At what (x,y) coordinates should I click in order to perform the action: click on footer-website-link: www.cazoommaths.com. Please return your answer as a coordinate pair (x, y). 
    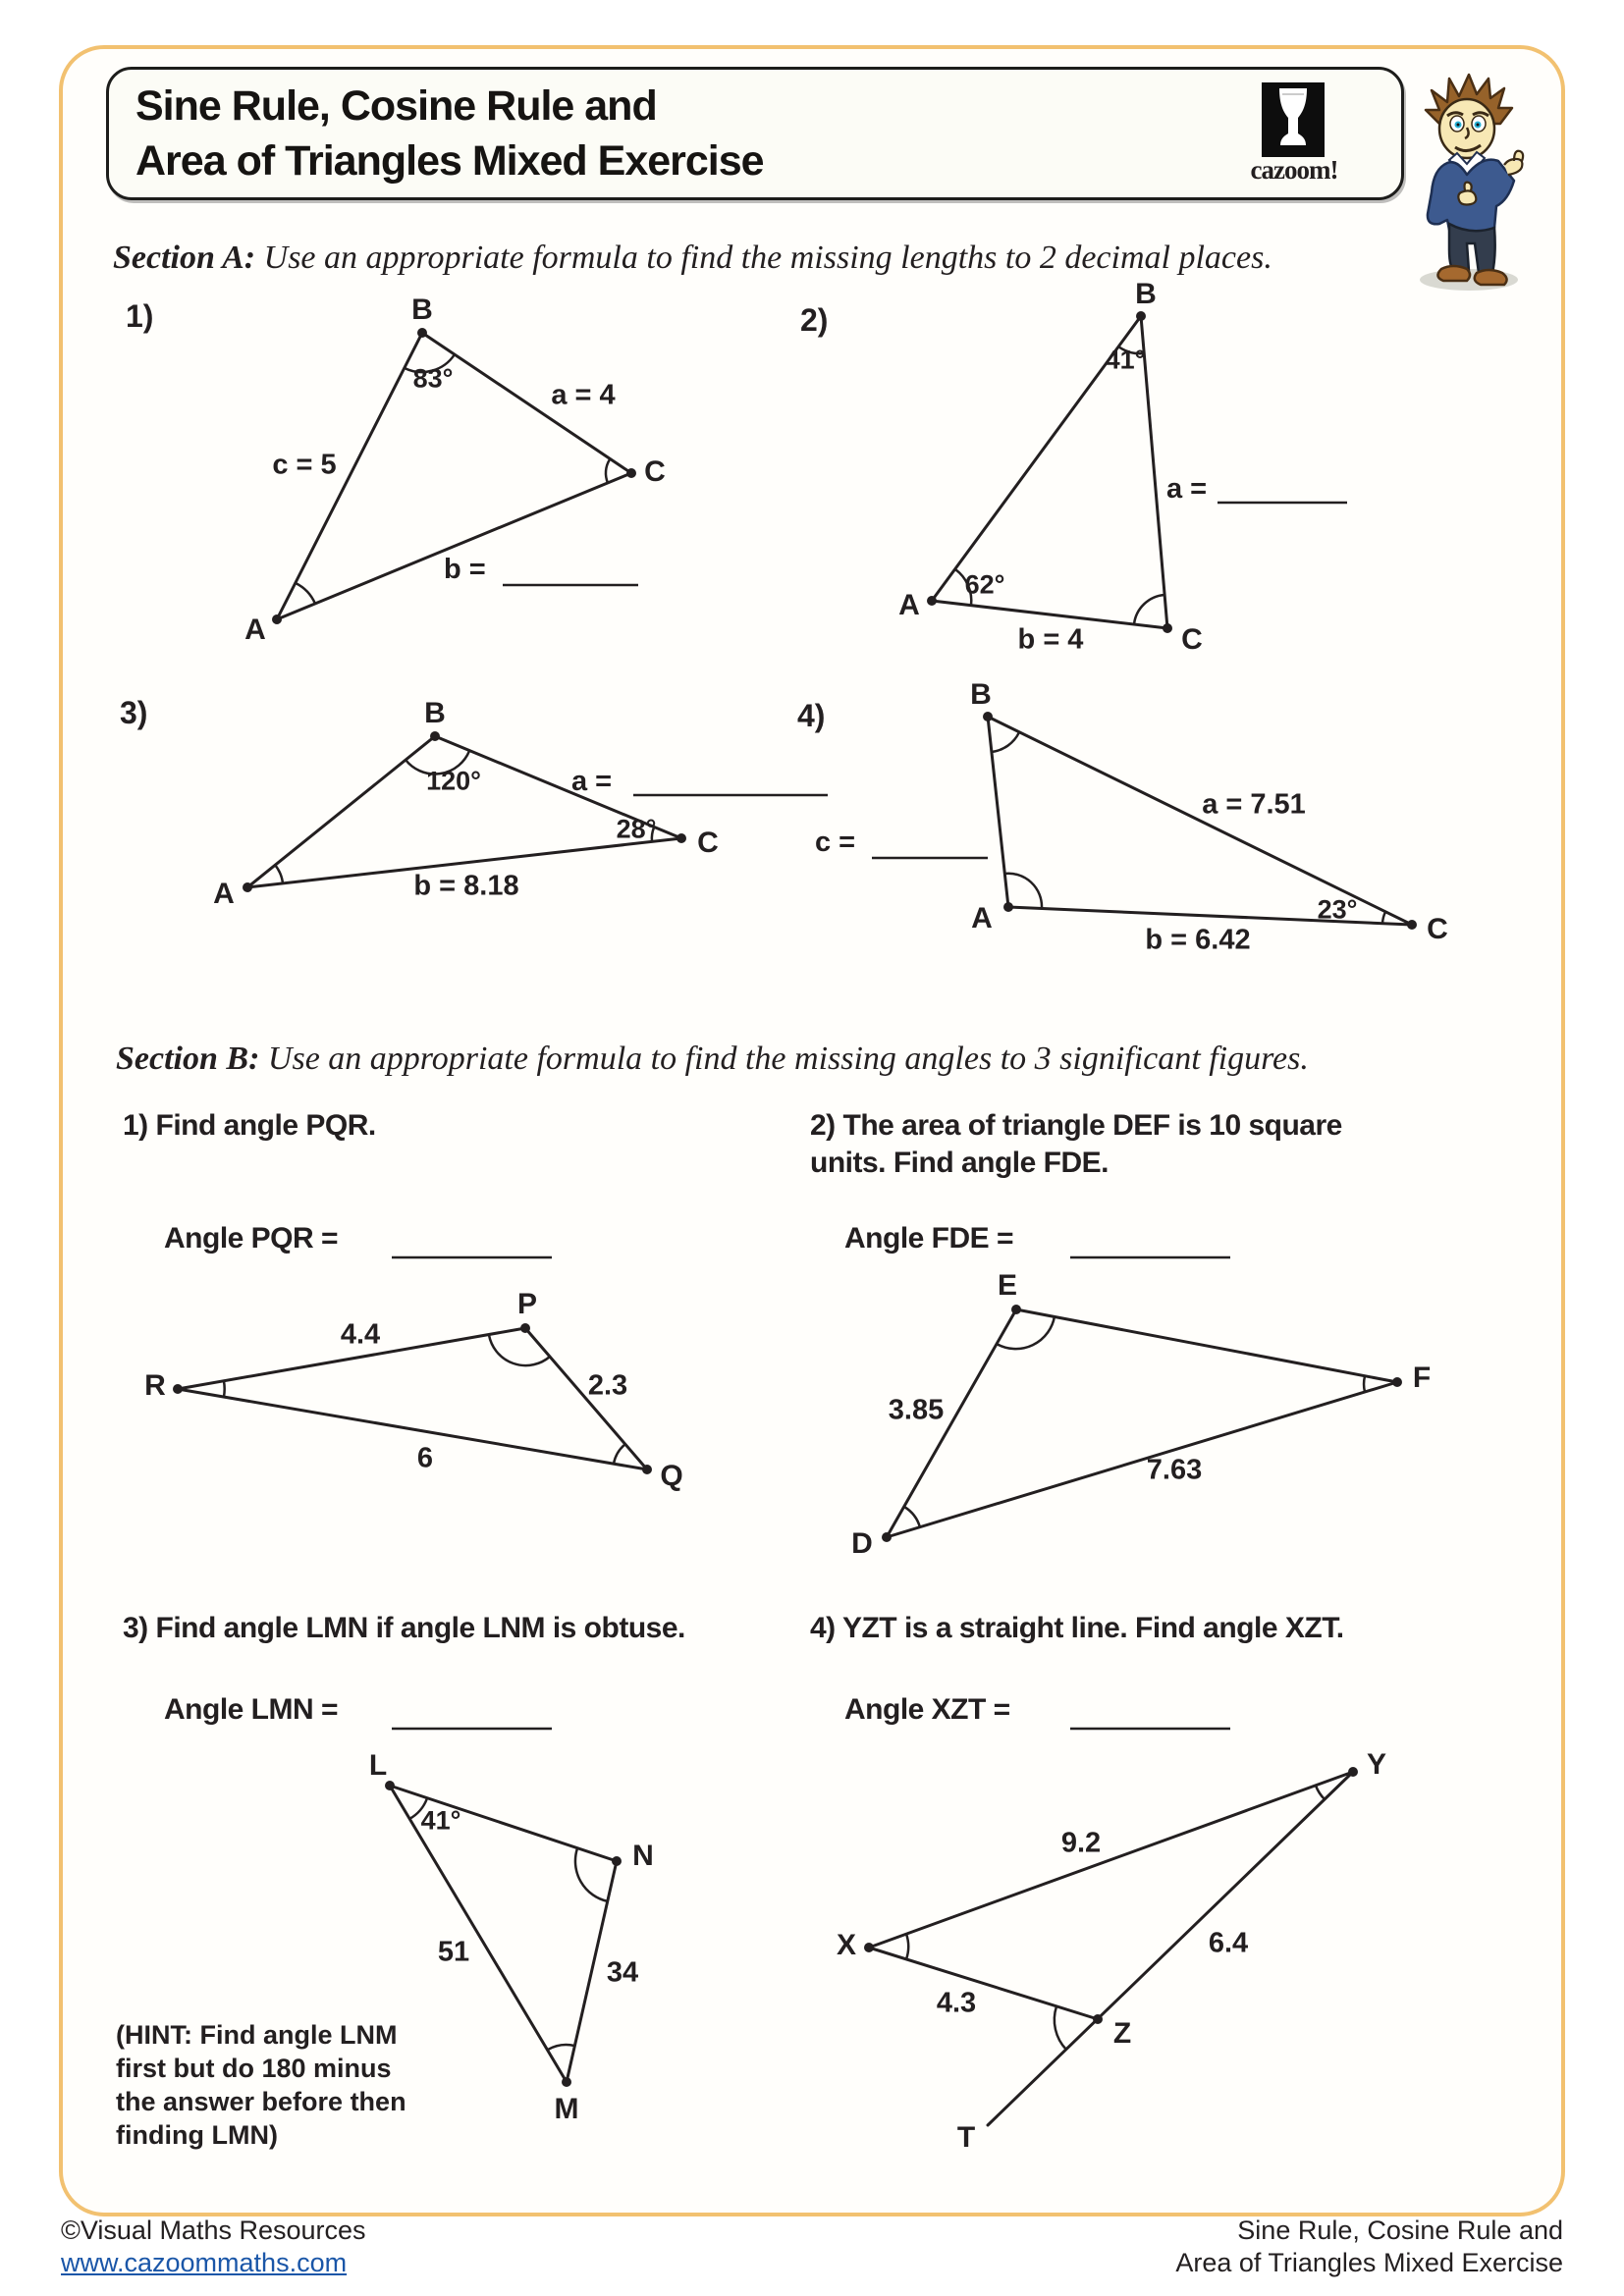
    Looking at the image, I should click on (204, 2263).